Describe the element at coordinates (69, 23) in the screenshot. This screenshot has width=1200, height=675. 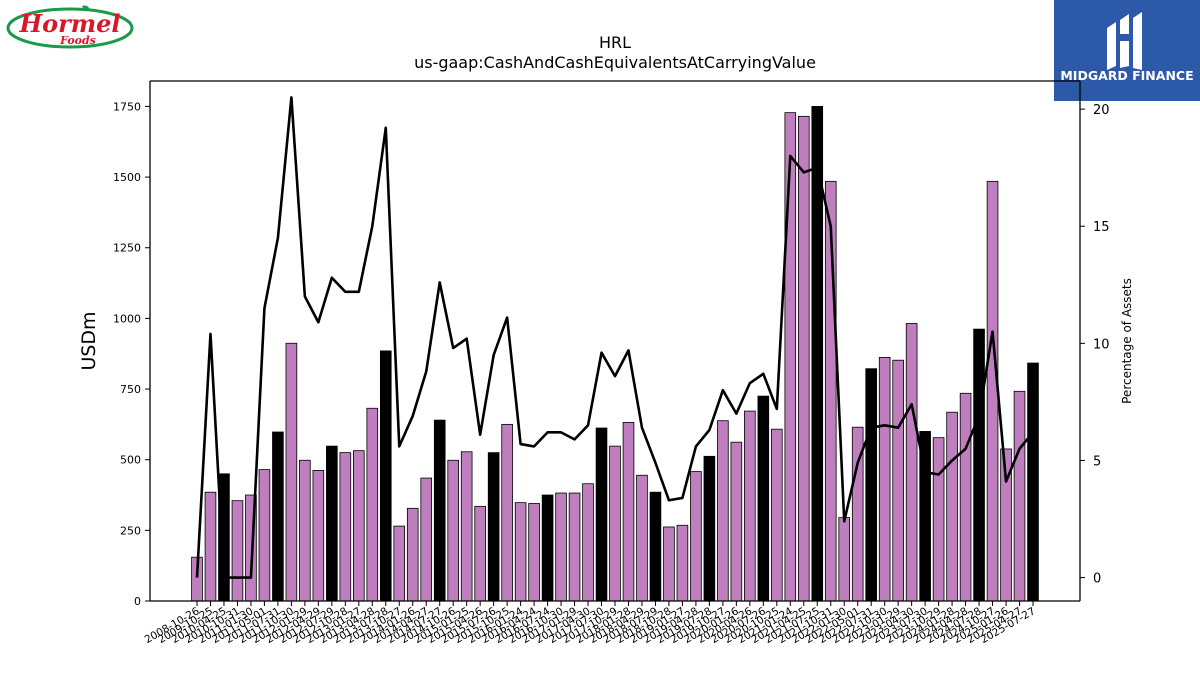
I see `hormel-logo-wordmark: Hormel` at that location.